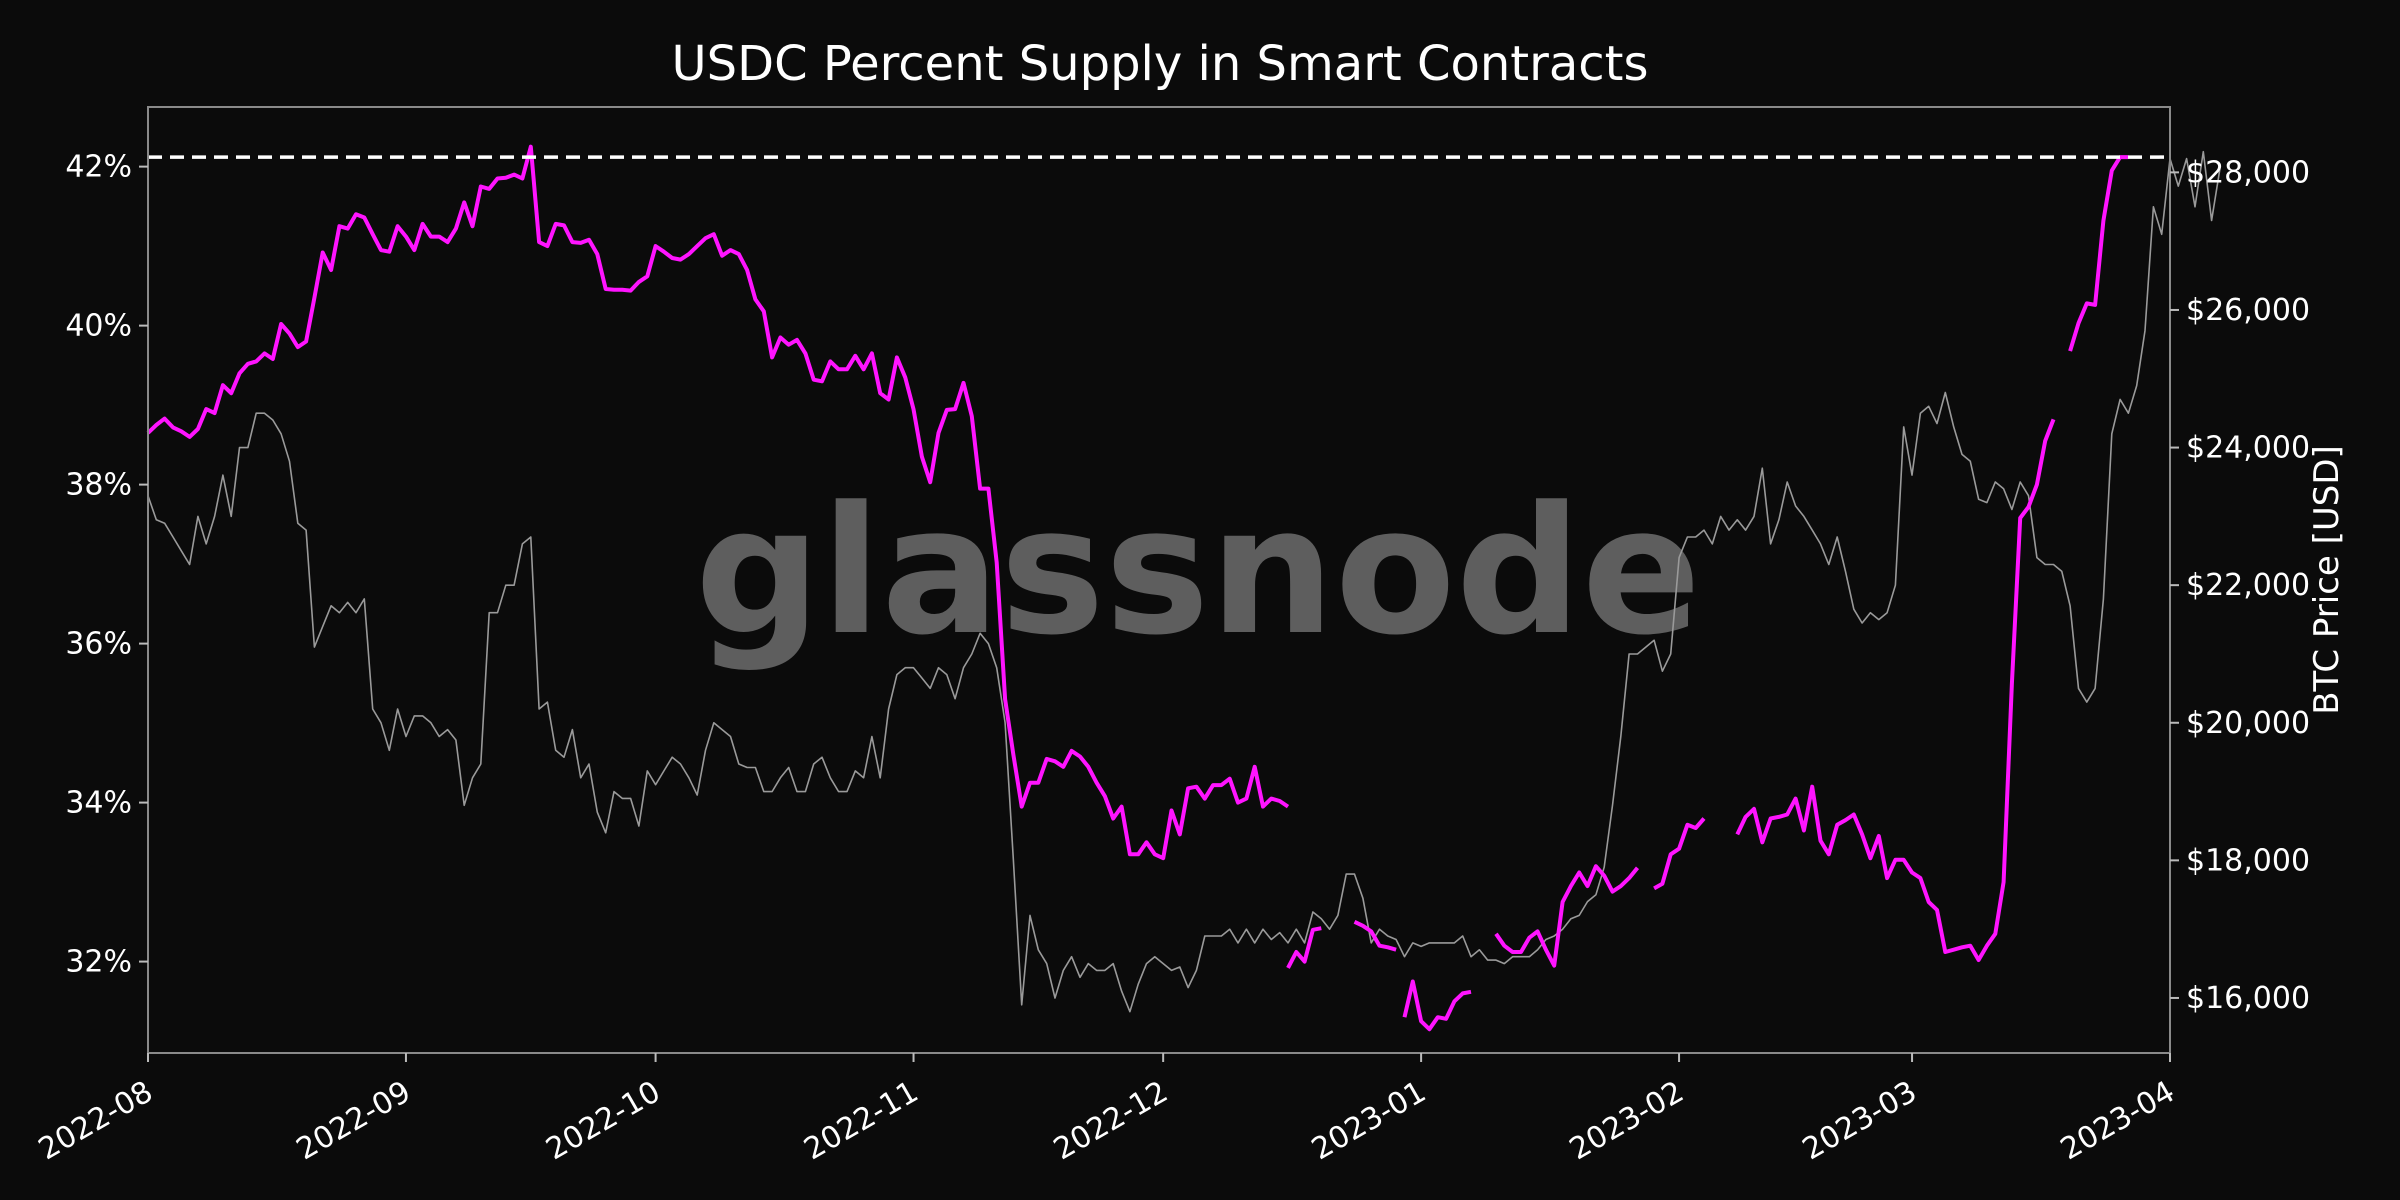  Describe the element at coordinates (98, 326) in the screenshot. I see `y-left-tick-label: 40%` at that location.